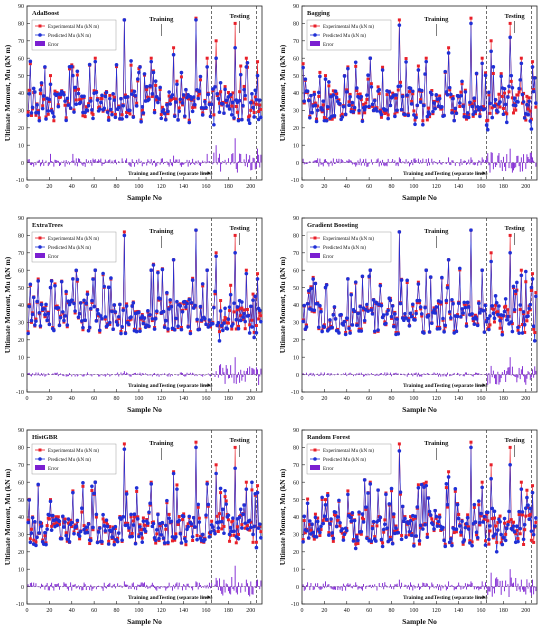 Image resolution: width=550 pixels, height=640 pixels. I want to click on series-error, so click(144, 371).